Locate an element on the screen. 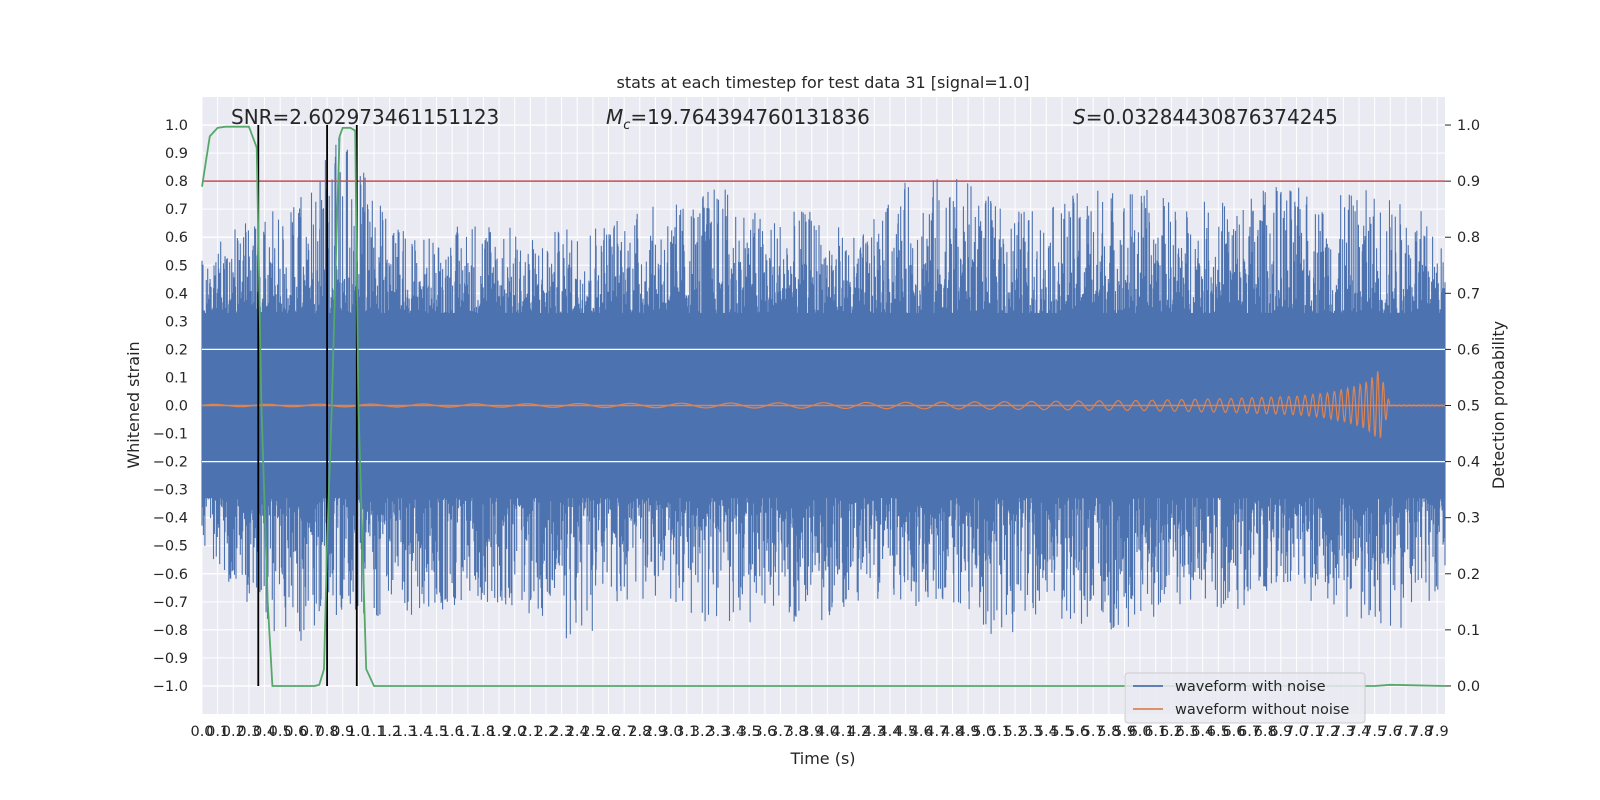  y-tick-label-left: −0.6 is located at coordinates (170, 575).